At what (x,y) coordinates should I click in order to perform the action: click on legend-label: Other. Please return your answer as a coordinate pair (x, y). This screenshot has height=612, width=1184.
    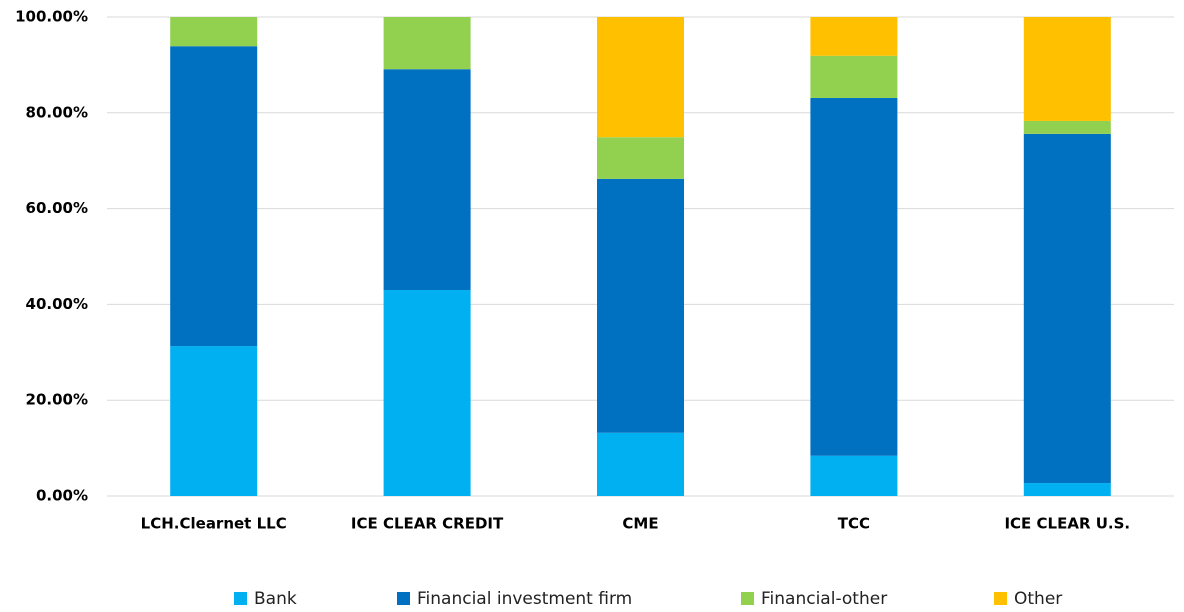
    Looking at the image, I should click on (1038, 599).